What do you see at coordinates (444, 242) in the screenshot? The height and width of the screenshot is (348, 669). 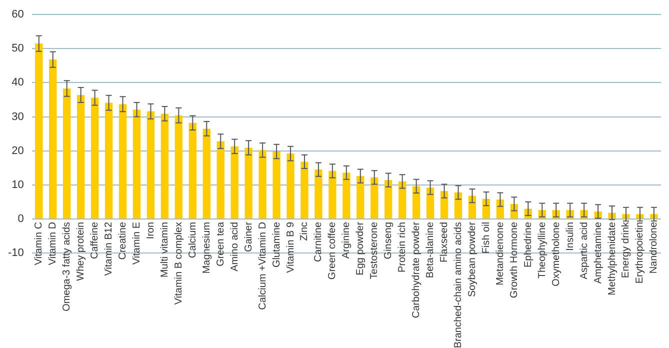 I see `x-tick-label: Flaxseed` at bounding box center [444, 242].